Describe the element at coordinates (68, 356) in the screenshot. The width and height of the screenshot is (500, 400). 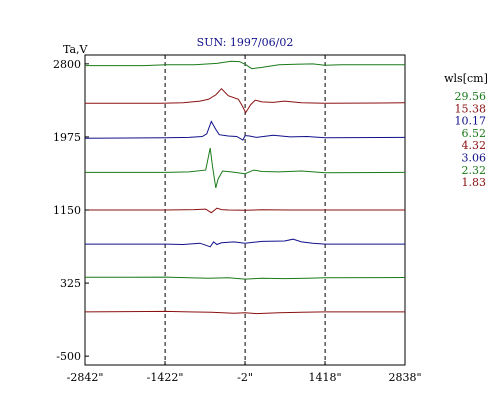
I see `y-tick-label-4: -500` at that location.